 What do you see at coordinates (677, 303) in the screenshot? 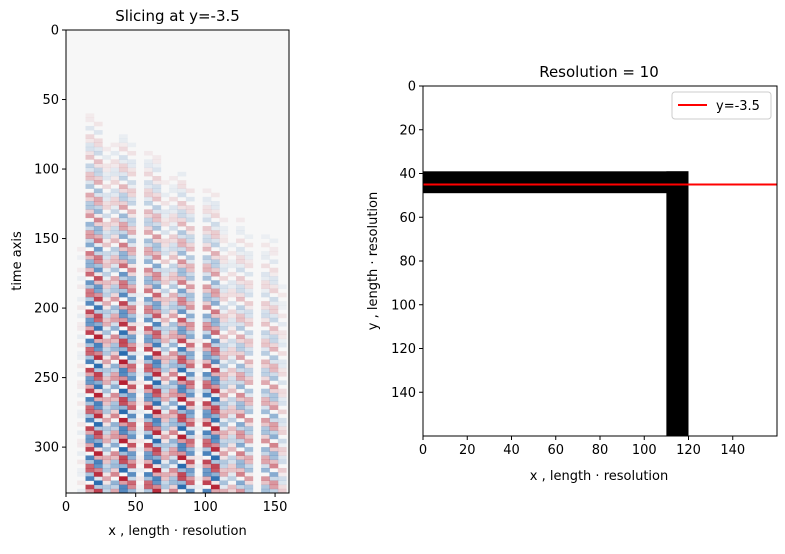
I see `vertical-waveguide-arm` at bounding box center [677, 303].